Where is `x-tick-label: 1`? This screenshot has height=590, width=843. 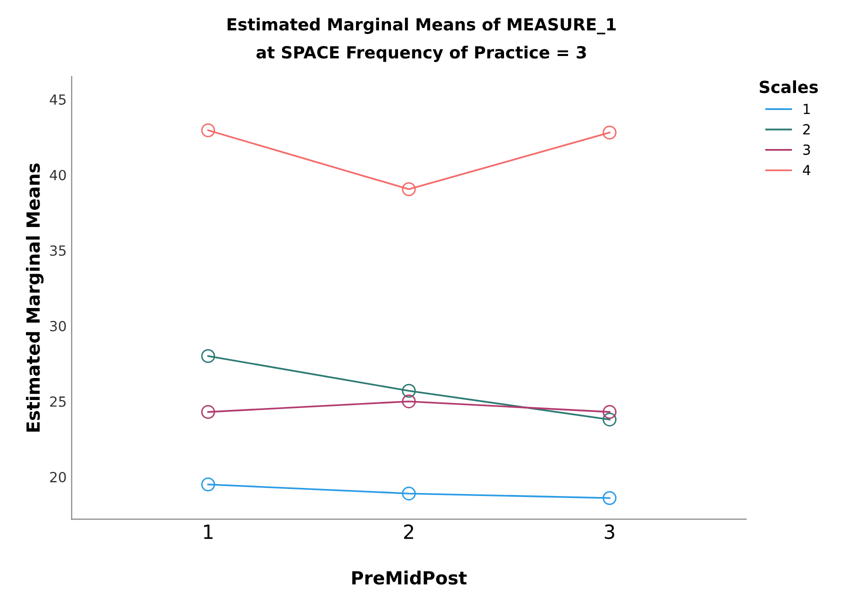 x-tick-label: 1 is located at coordinates (208, 531).